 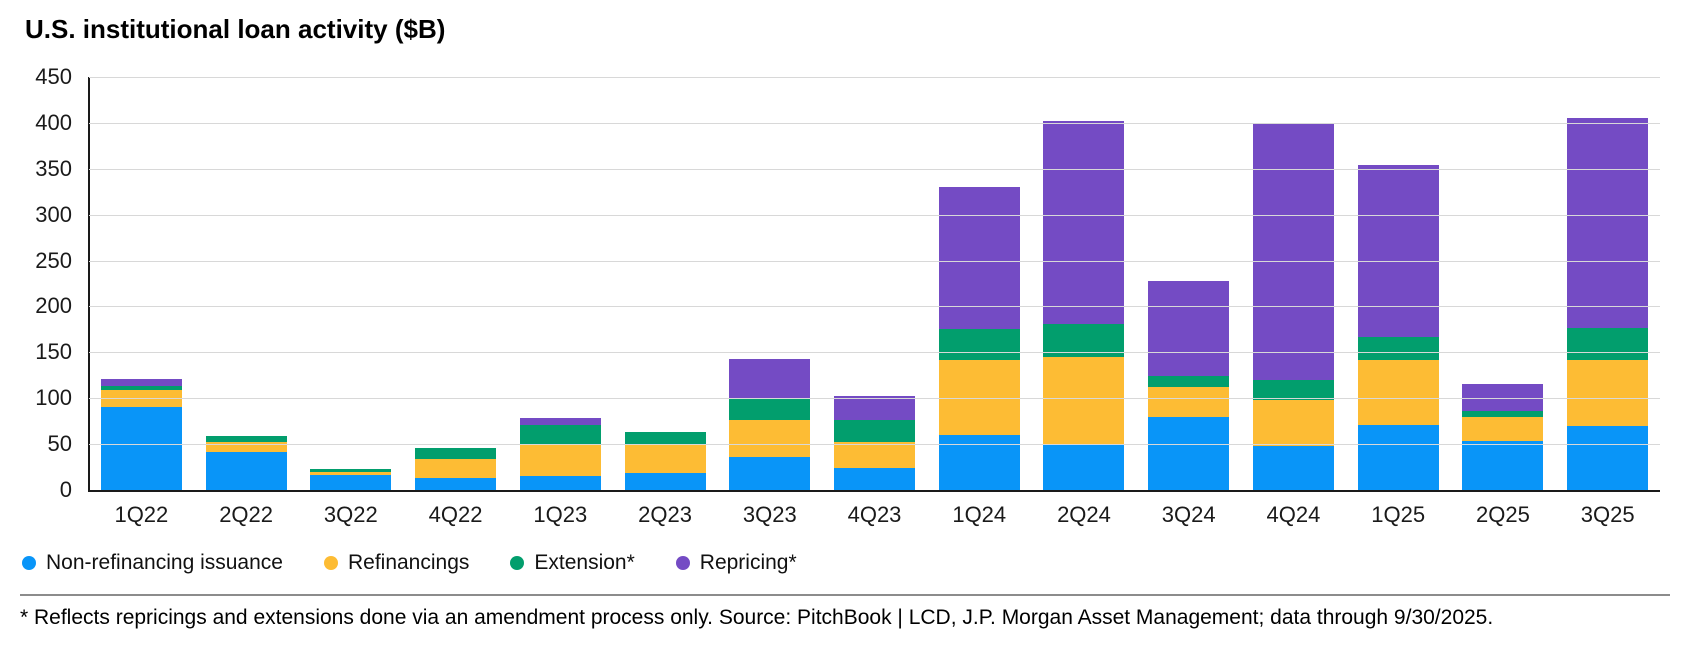 I want to click on segment-4q22-refinancings, so click(x=456, y=468).